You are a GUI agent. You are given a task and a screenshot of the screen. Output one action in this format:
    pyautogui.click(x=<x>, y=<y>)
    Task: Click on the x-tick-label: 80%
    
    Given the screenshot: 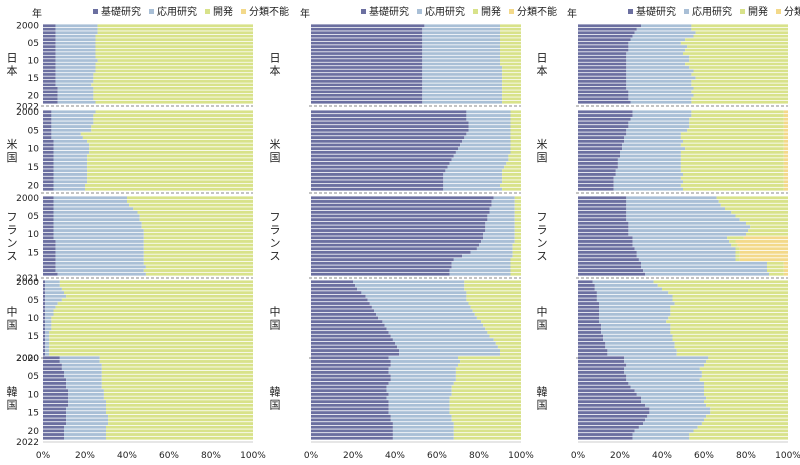 What is the action you would take?
    pyautogui.click(x=746, y=456)
    